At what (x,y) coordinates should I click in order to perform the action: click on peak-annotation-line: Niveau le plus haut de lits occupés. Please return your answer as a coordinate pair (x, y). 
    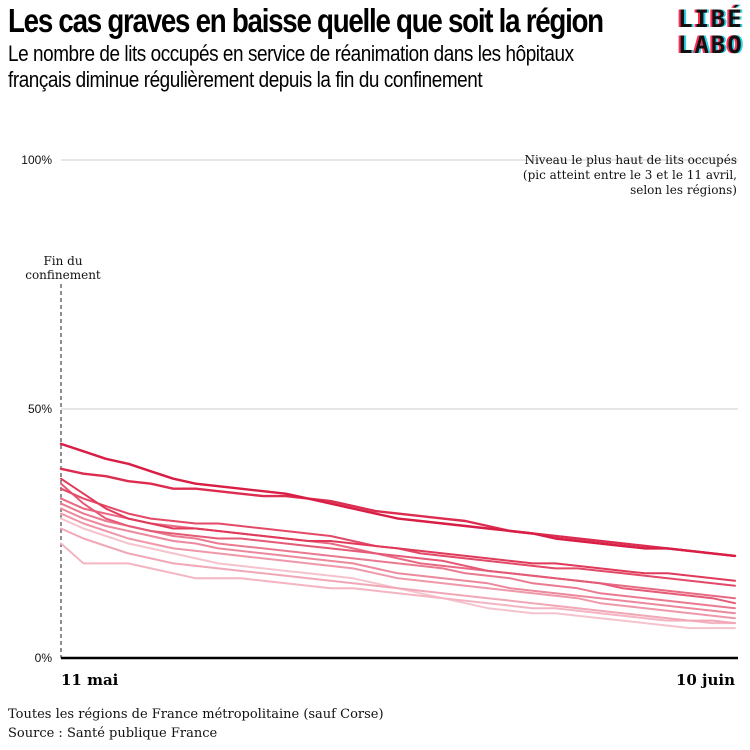
    Looking at the image, I should click on (630, 160).